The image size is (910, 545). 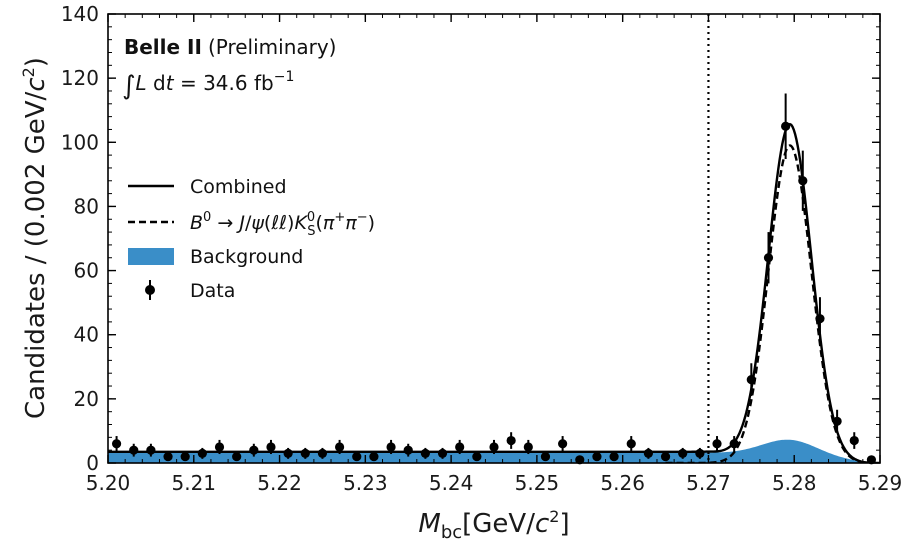 I want to click on legend-data-marker, so click(x=150, y=290).